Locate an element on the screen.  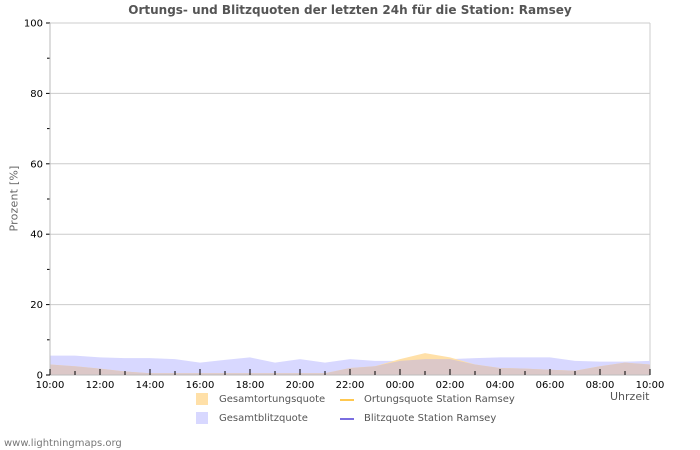
y-tick-label: 100 is located at coordinates (33, 24).